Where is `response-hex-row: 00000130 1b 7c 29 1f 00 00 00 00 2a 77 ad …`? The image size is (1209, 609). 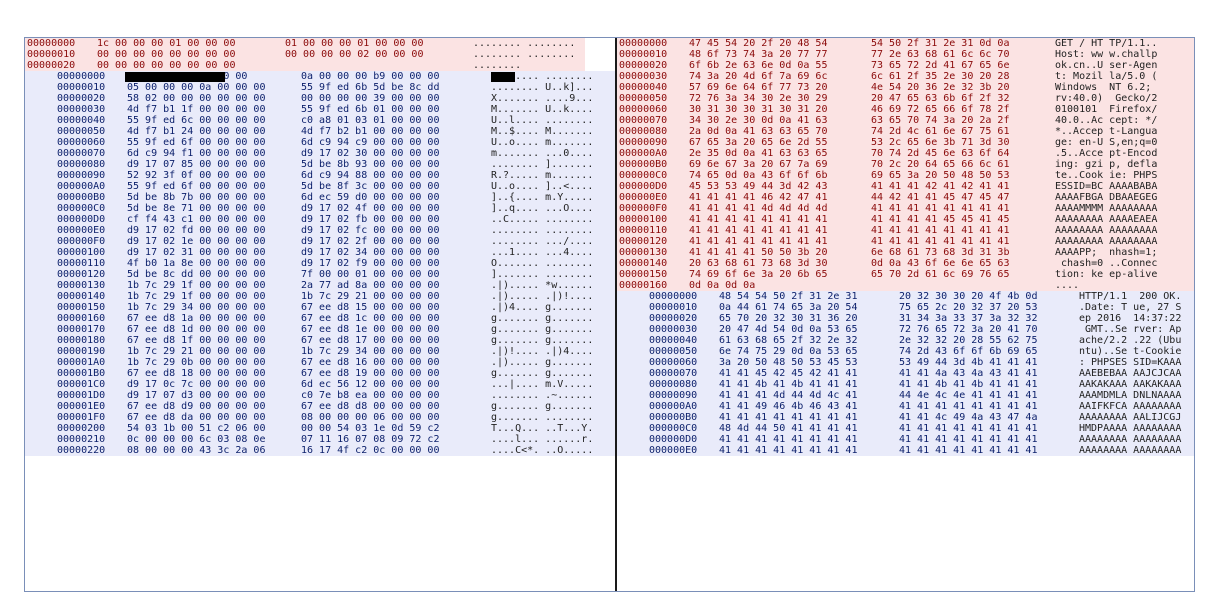 response-hex-row: 00000130 1b 7c 29 1f 00 00 00 00 2a 77 ad … is located at coordinates (320, 285).